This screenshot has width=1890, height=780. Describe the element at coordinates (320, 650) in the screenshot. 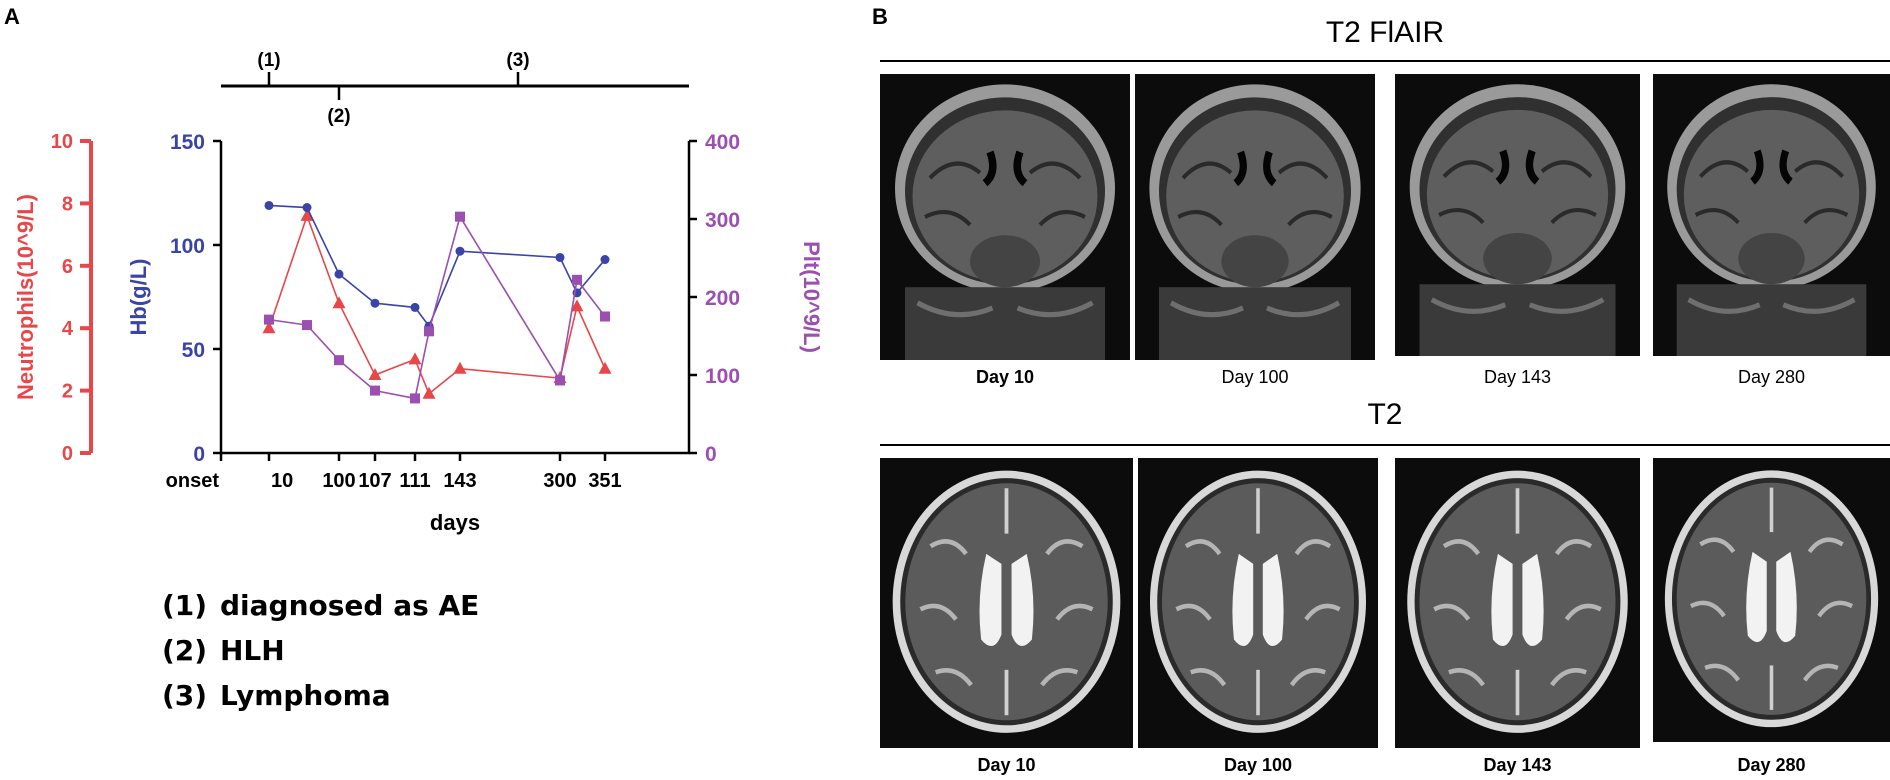

I see `event-legend: (1) diagnosed as AE (2) HLH (3) Lymphoma` at that location.